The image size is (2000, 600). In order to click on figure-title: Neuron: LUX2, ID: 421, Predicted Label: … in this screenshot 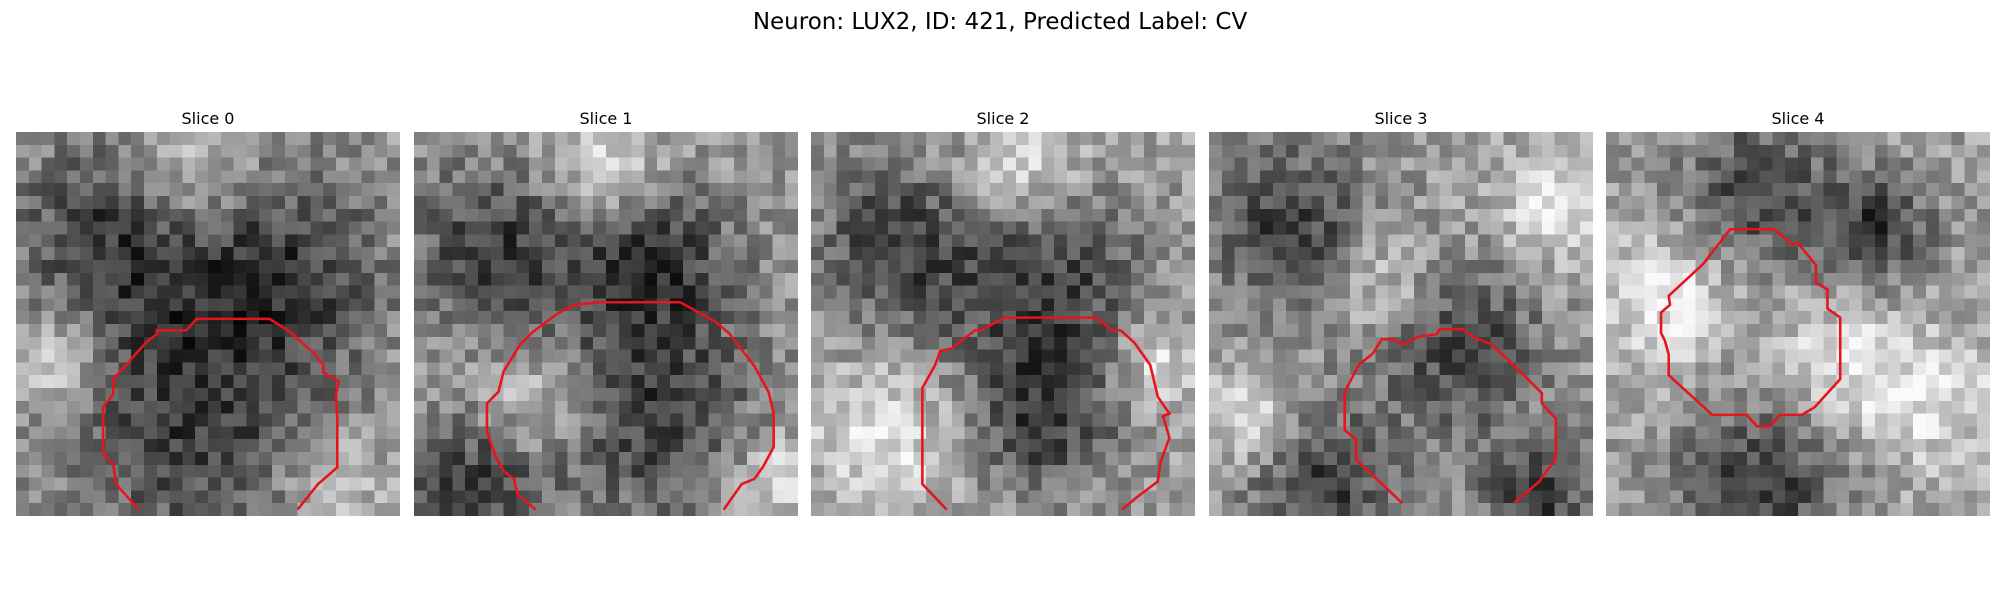, I will do `click(1000, 22)`.